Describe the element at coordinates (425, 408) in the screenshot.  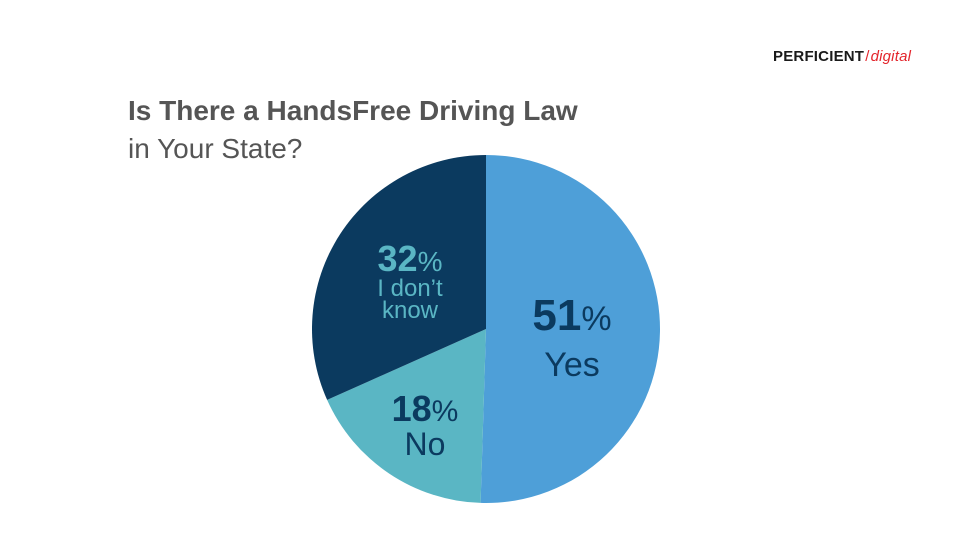
I see `no-percent-label: 18%` at that location.